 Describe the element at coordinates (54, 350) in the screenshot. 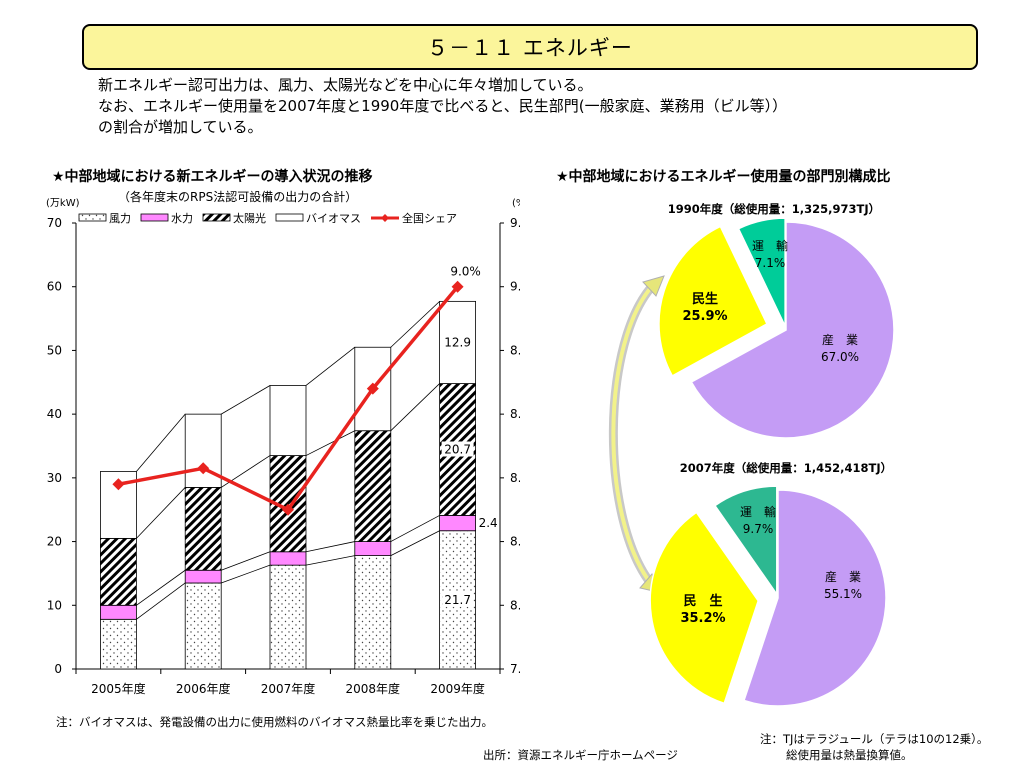

I see `y-tick-label: 50` at that location.